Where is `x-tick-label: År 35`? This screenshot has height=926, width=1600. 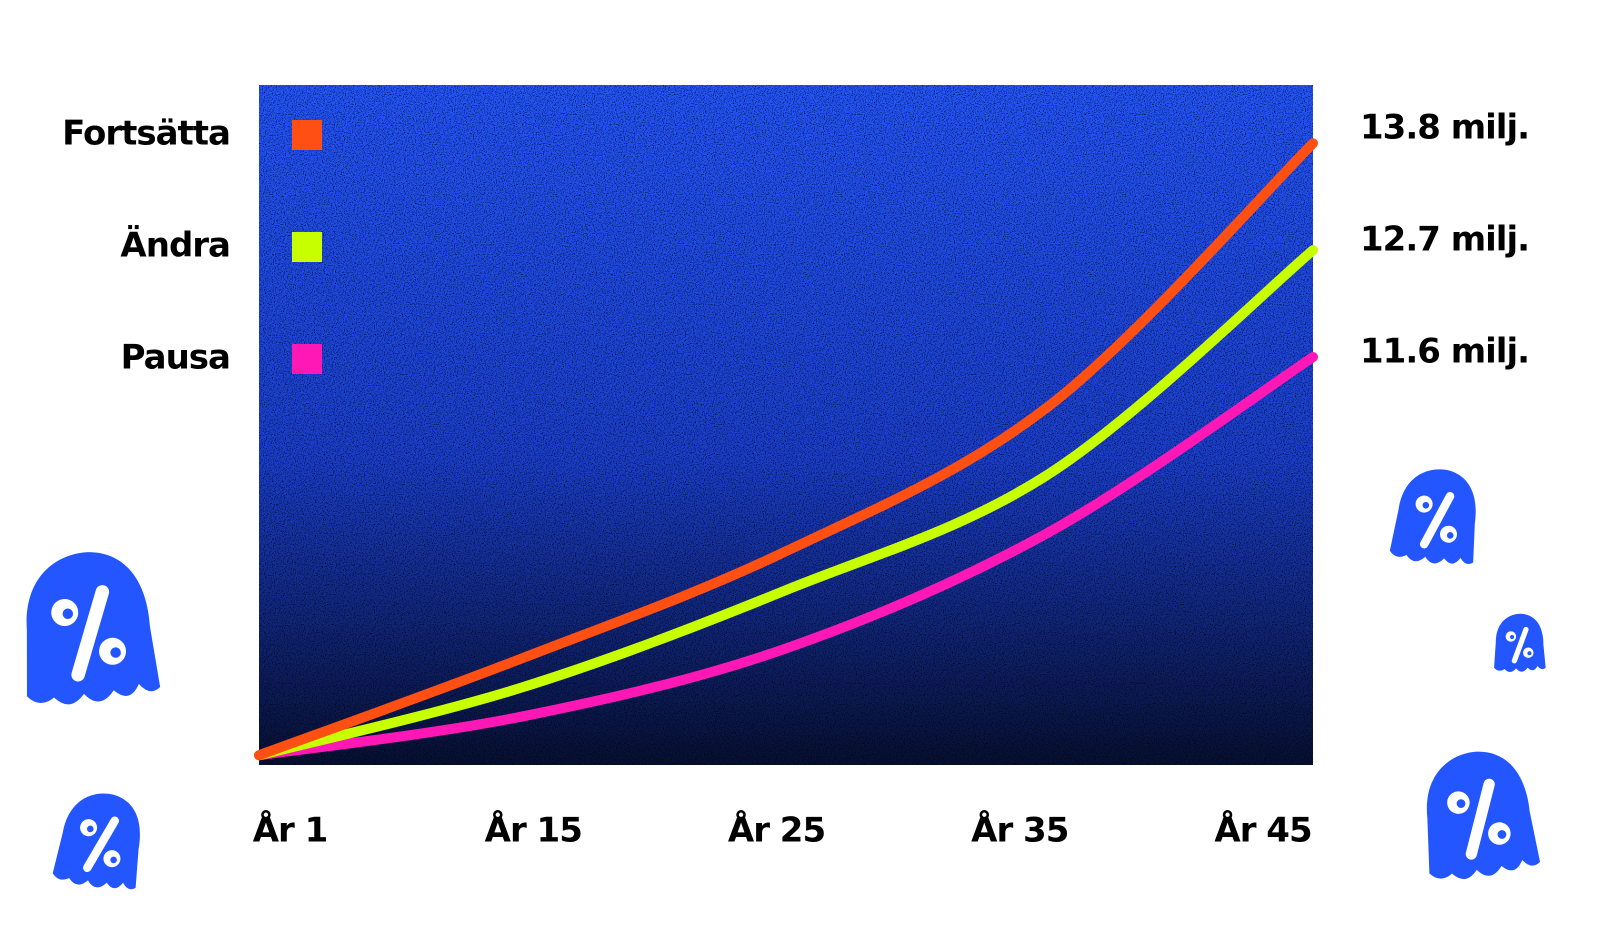 x-tick-label: År 35 is located at coordinates (1019, 830).